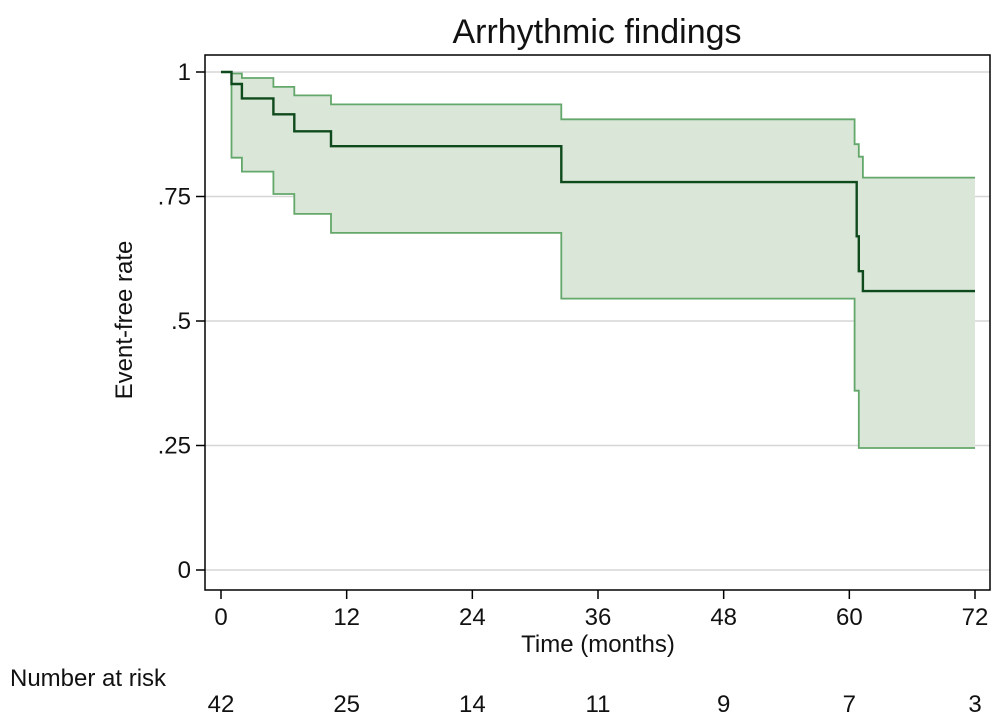 The image size is (992, 718). I want to click on risk-count: 9, so click(723, 704).